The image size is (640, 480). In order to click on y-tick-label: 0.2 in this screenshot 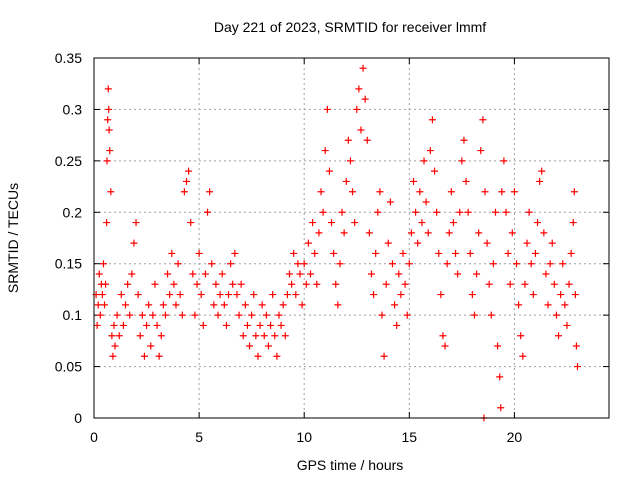, I will do `click(73, 212)`.